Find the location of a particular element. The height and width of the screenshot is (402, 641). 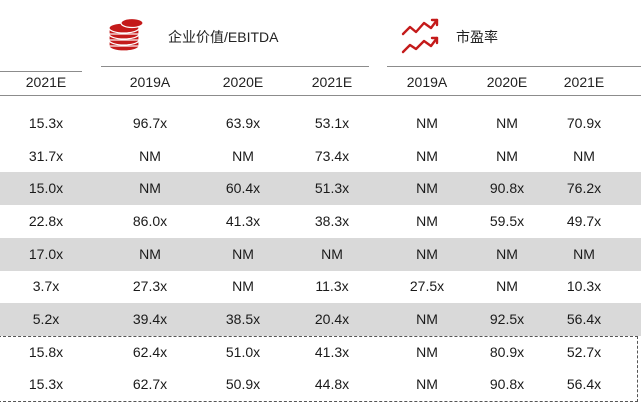

table-cell: 44.8x is located at coordinates (332, 384).